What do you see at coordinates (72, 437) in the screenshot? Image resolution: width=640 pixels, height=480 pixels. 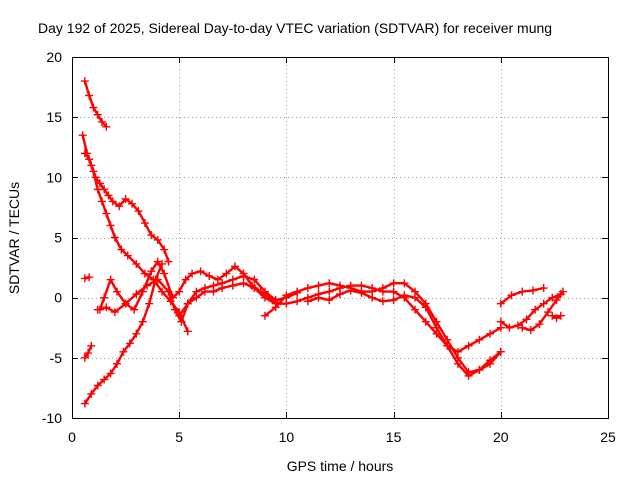 I see `x-tick-label: 0` at bounding box center [72, 437].